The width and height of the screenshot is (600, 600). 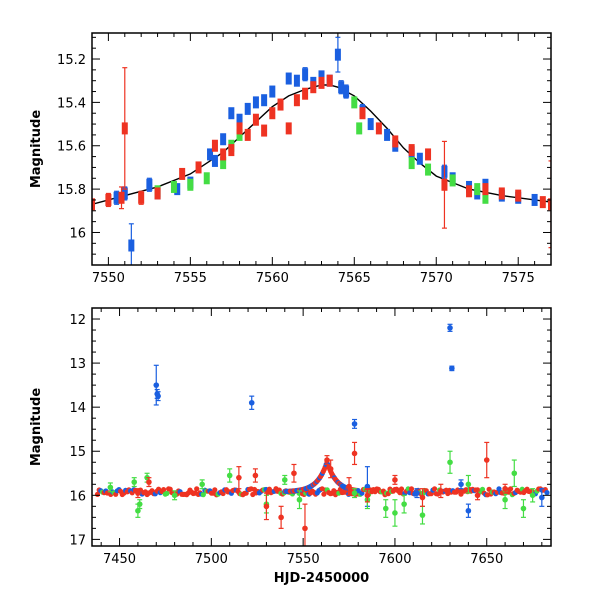 I want to click on bump-points, so click(x=321, y=476).